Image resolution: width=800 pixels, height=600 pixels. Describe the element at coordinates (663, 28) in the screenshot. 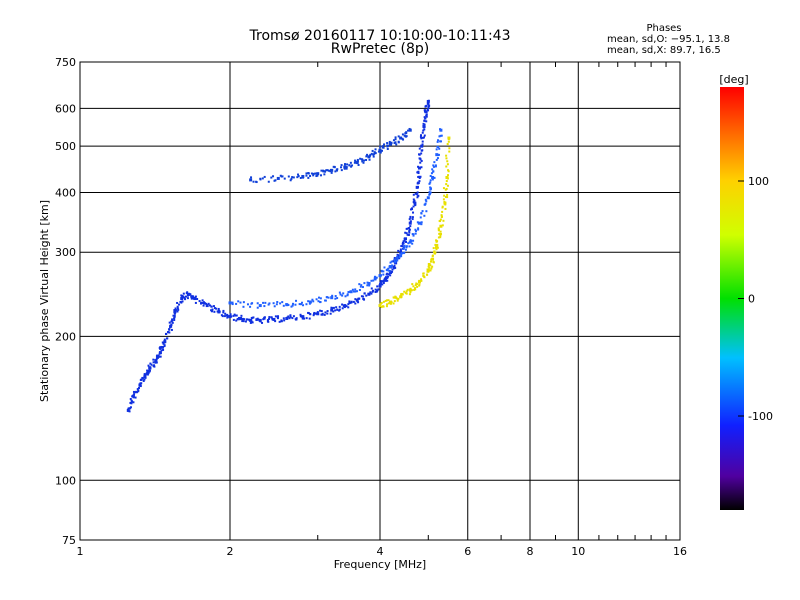

I see `phase-box-heading: Phases` at that location.